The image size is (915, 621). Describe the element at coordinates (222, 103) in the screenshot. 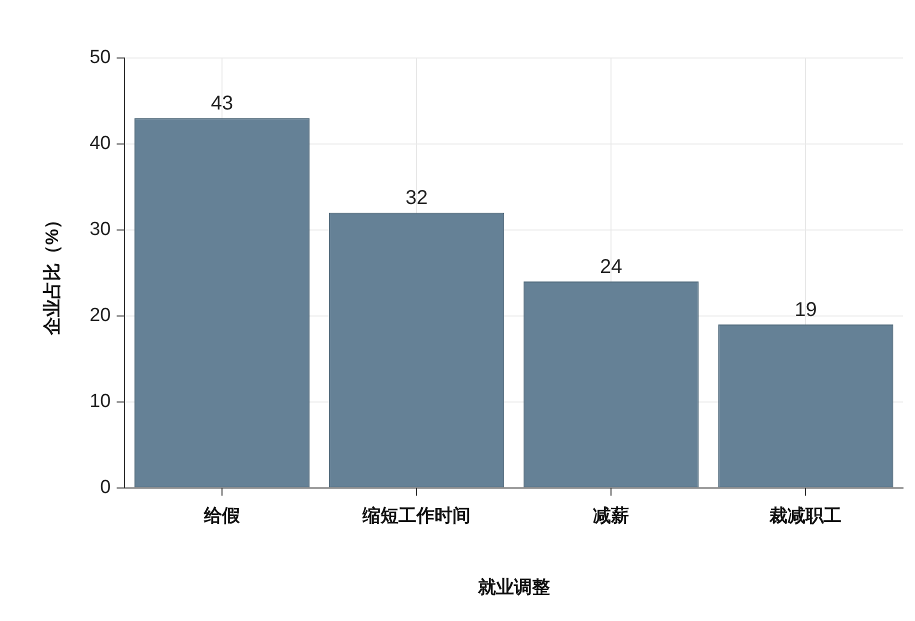

I see `data-label: 43` at that location.